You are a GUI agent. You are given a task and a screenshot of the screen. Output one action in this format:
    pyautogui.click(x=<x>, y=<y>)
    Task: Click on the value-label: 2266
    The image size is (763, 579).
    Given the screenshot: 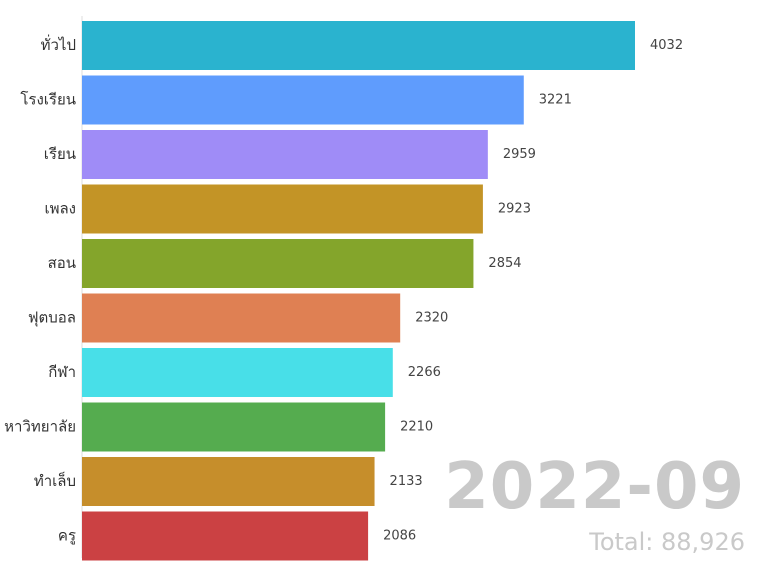 What is the action you would take?
    pyautogui.click(x=424, y=372)
    